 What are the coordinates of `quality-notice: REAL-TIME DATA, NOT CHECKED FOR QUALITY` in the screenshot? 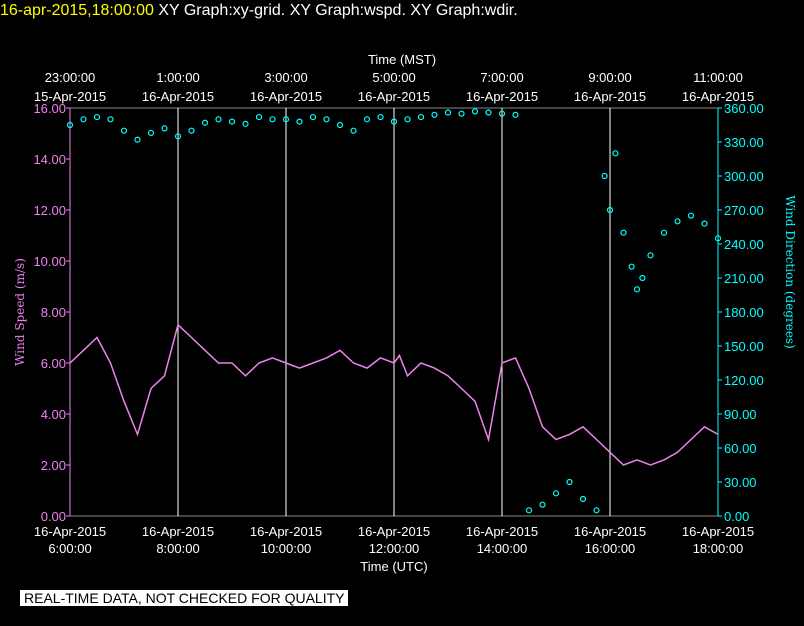 It's located at (184, 598).